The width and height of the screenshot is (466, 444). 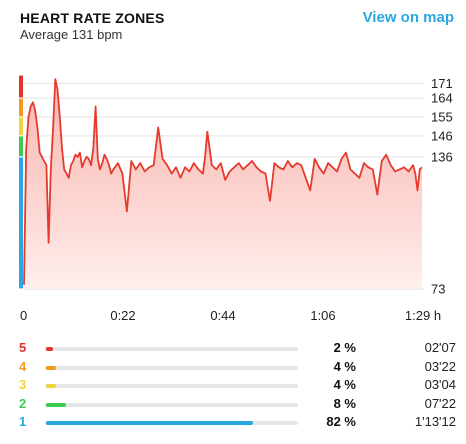 What do you see at coordinates (442, 98) in the screenshot?
I see `y-tick-label: 164` at bounding box center [442, 98].